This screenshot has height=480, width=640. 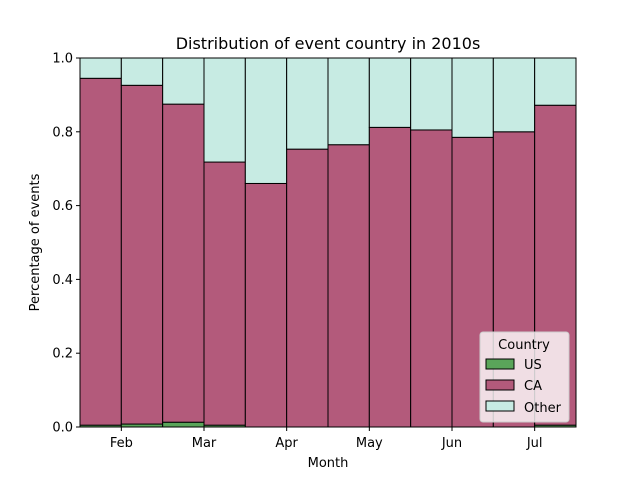 I want to click on y-tick-label: 0.6, so click(x=62, y=206).